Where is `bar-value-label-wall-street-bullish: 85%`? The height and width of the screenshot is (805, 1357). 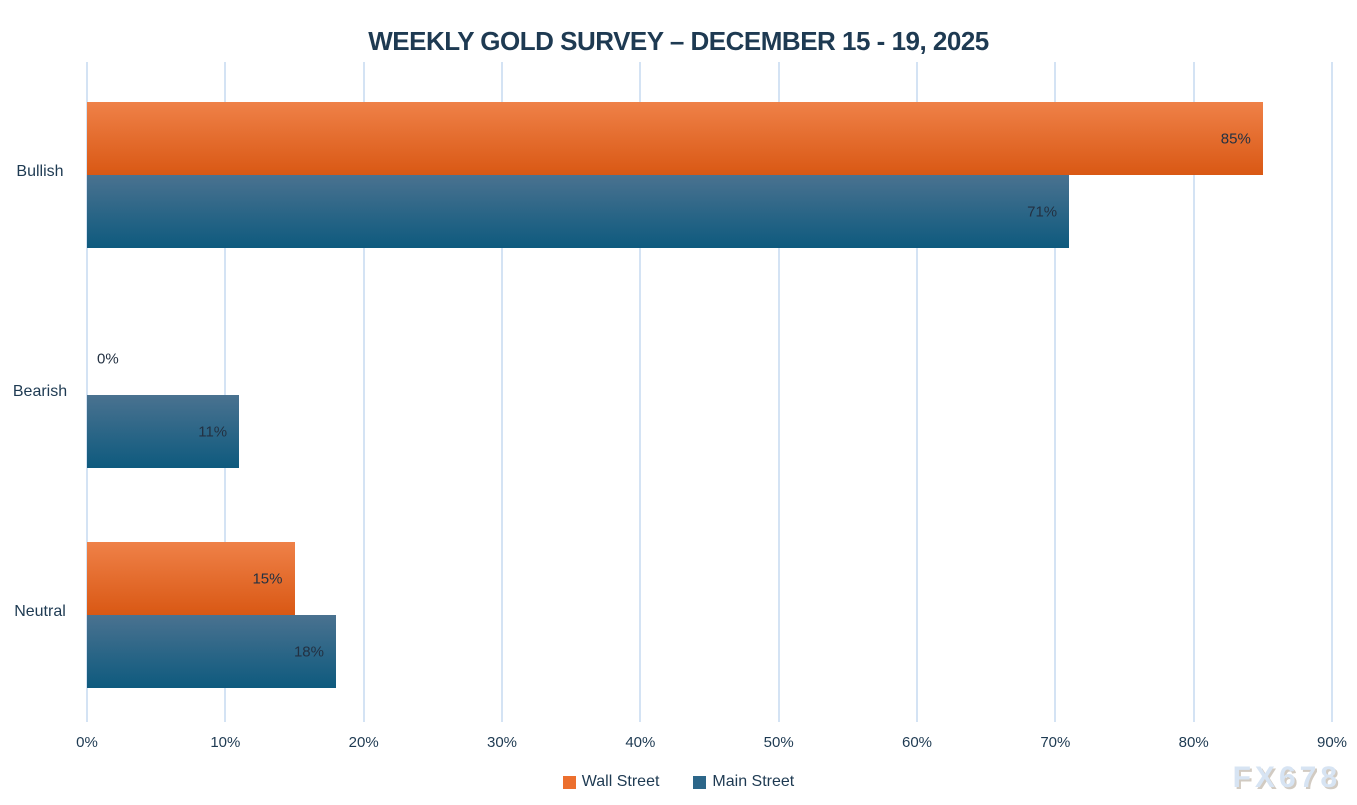 bar-value-label-wall-street-bullish: 85% is located at coordinates (1235, 138).